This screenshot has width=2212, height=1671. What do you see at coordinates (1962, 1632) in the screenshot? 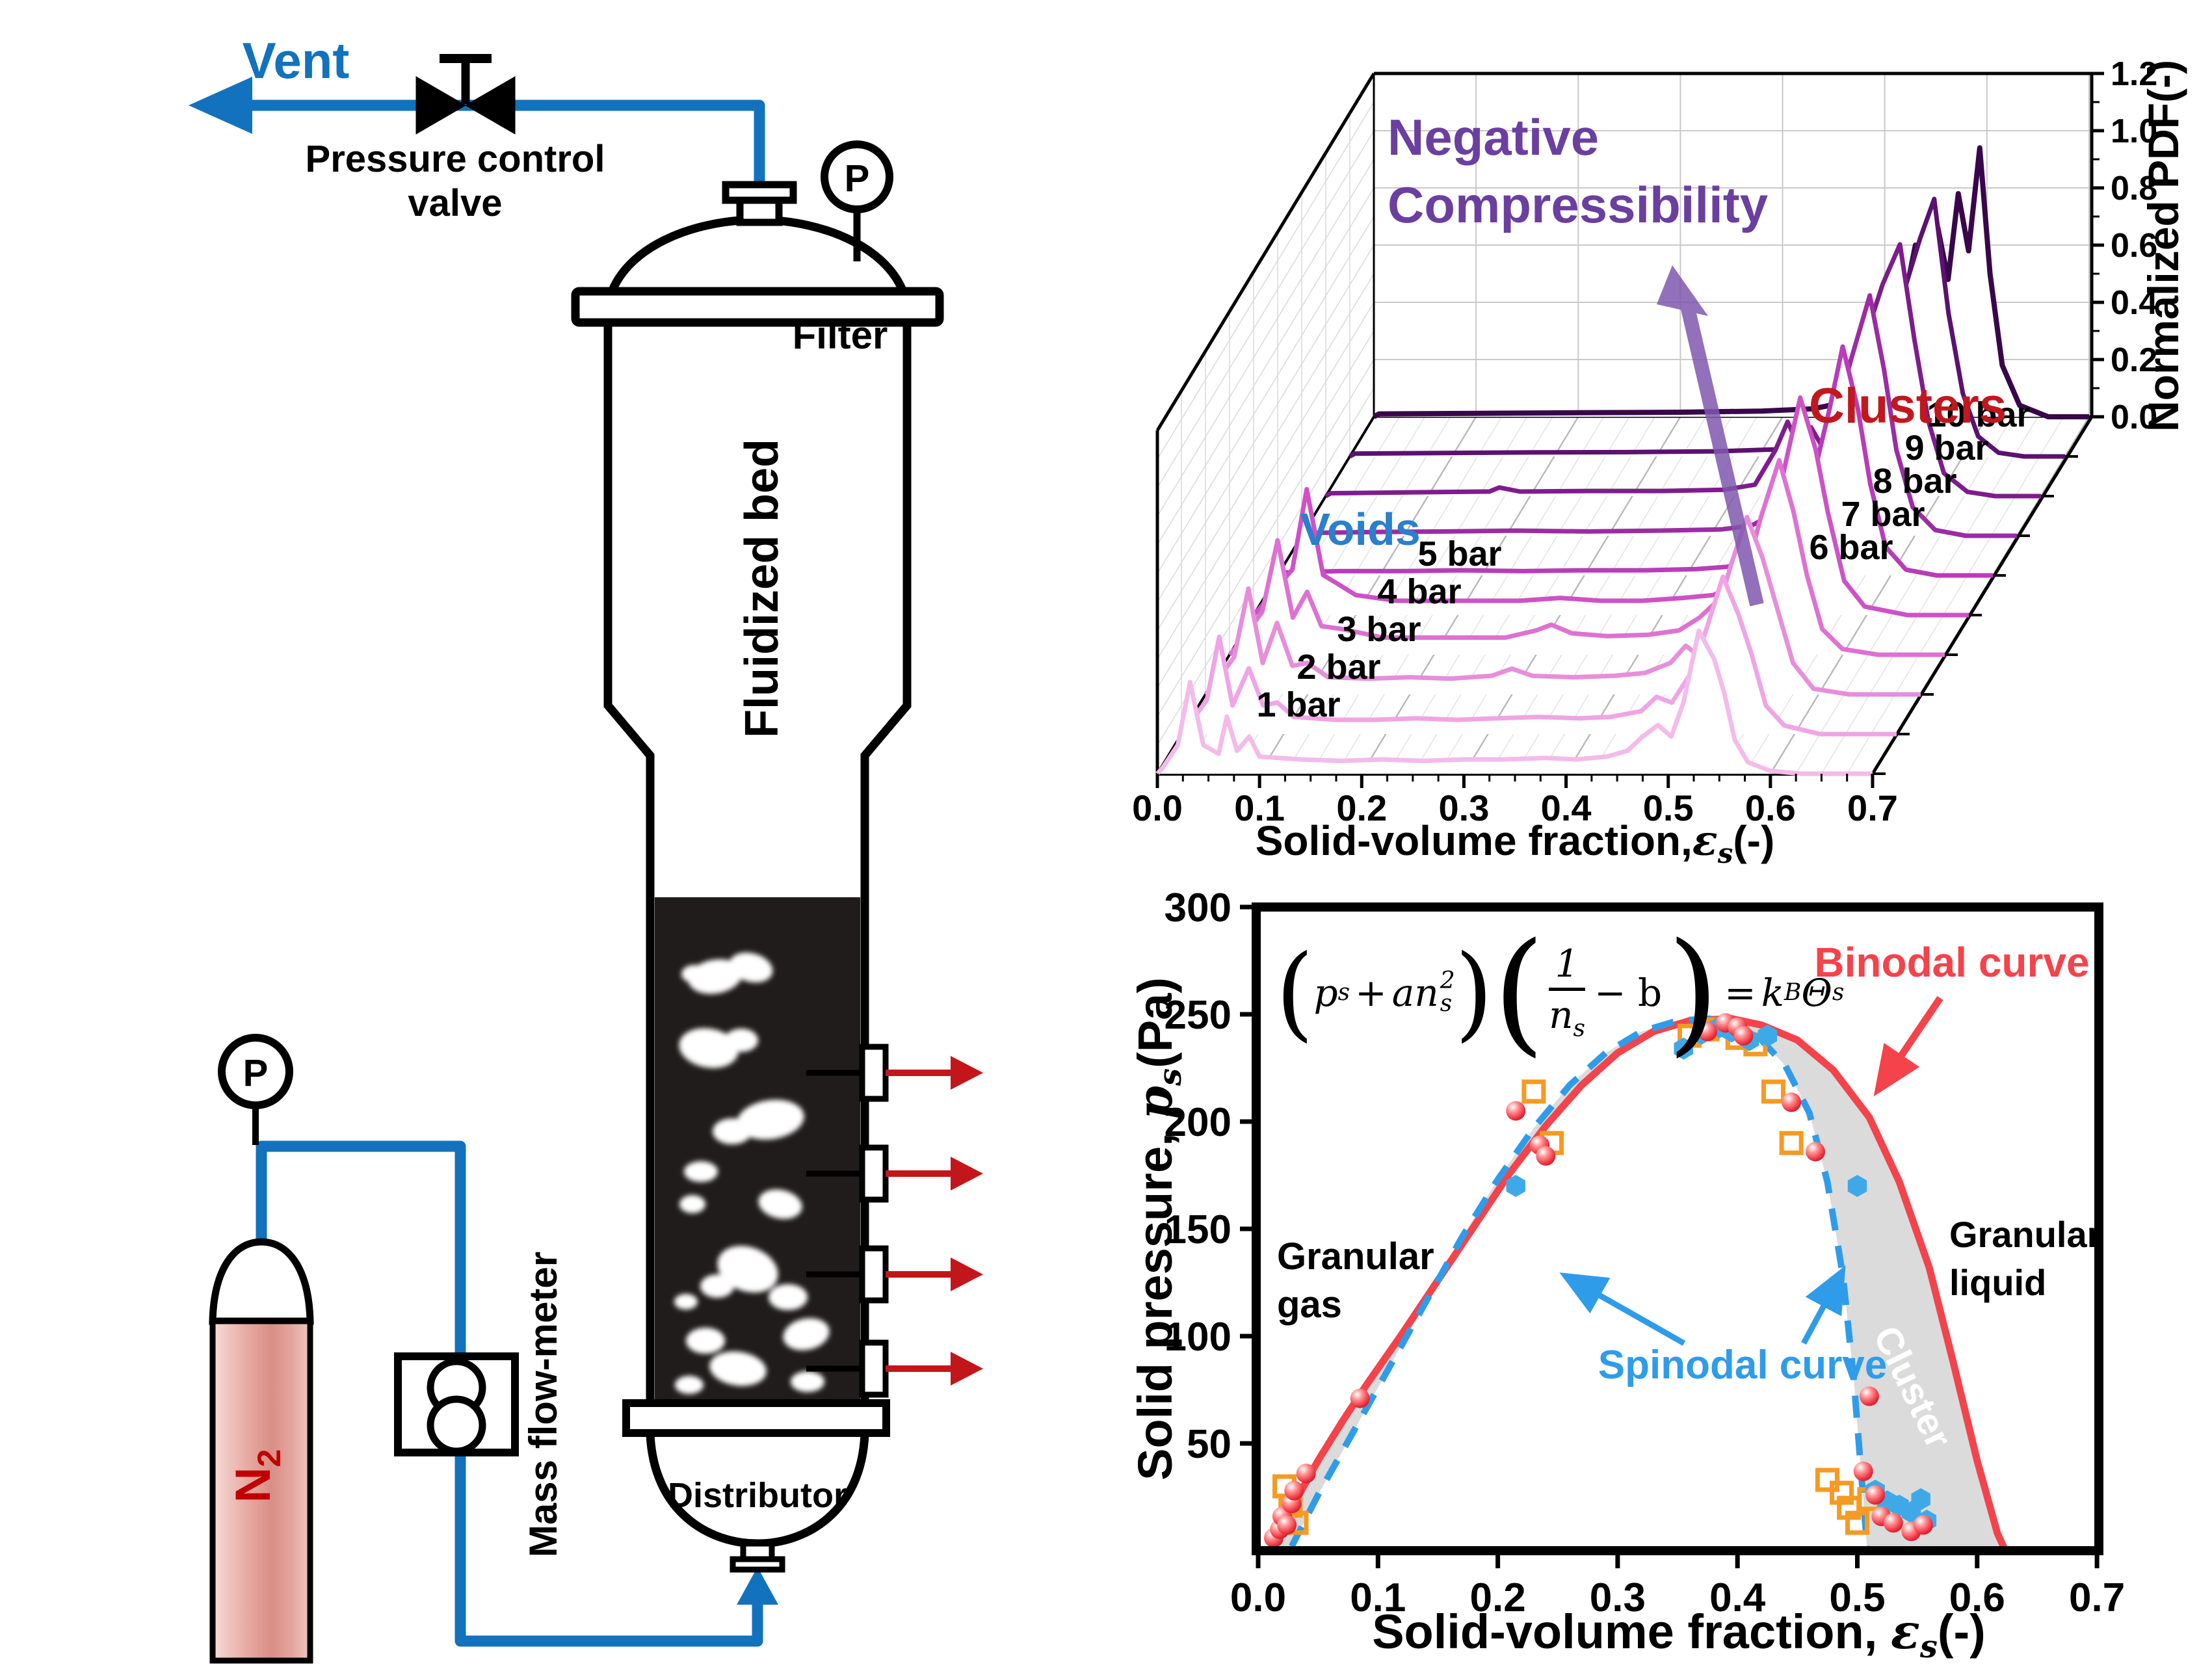
I see `phase-xaxis-title-units: (-)` at bounding box center [1962, 1632].